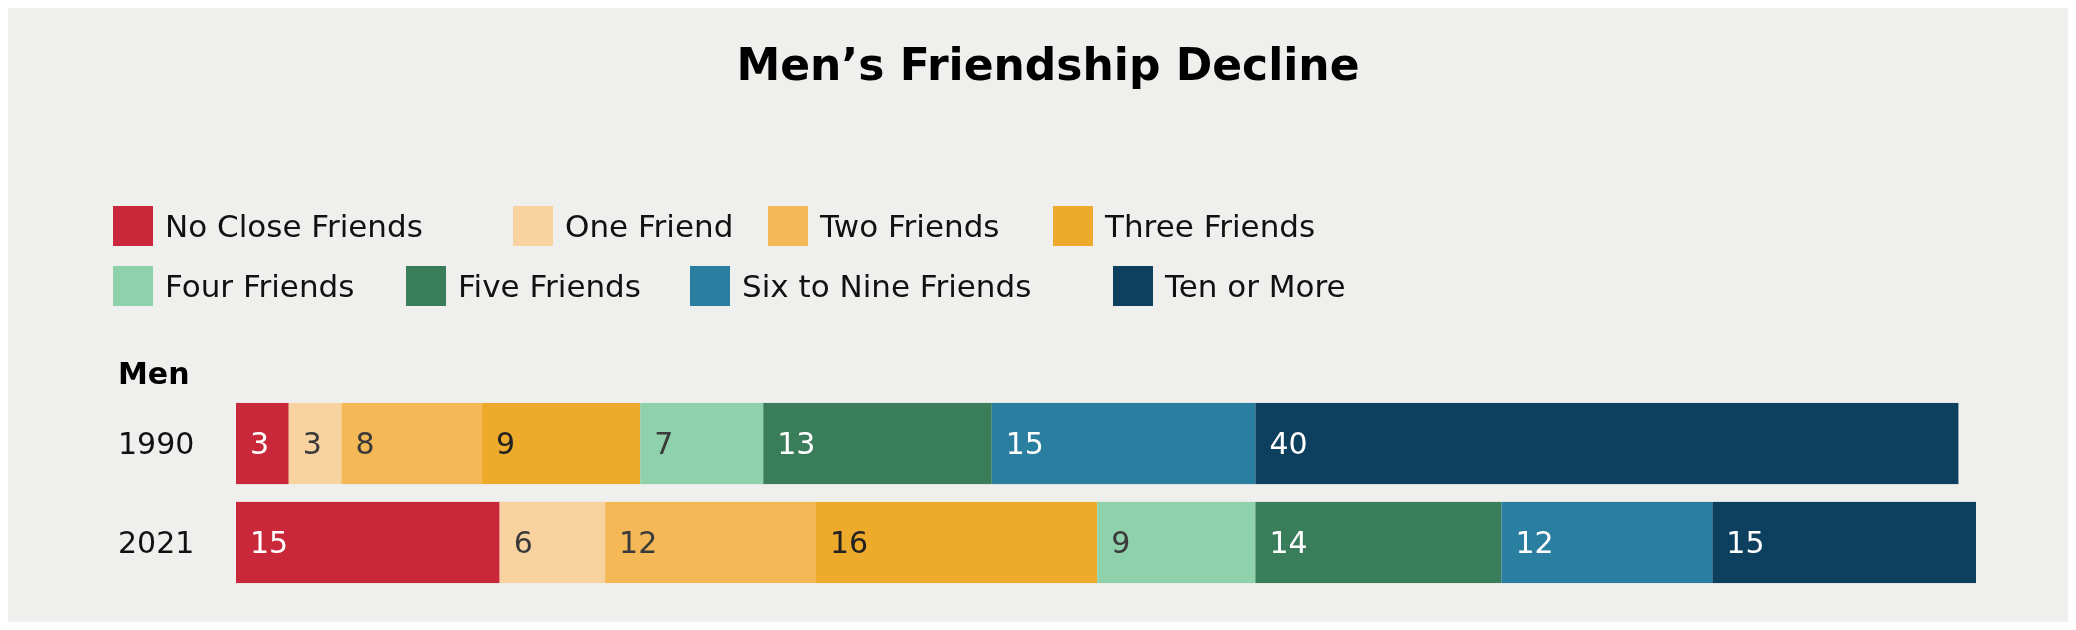  Describe the element at coordinates (1288, 444) in the screenshot. I see `data-label: 40` at that location.